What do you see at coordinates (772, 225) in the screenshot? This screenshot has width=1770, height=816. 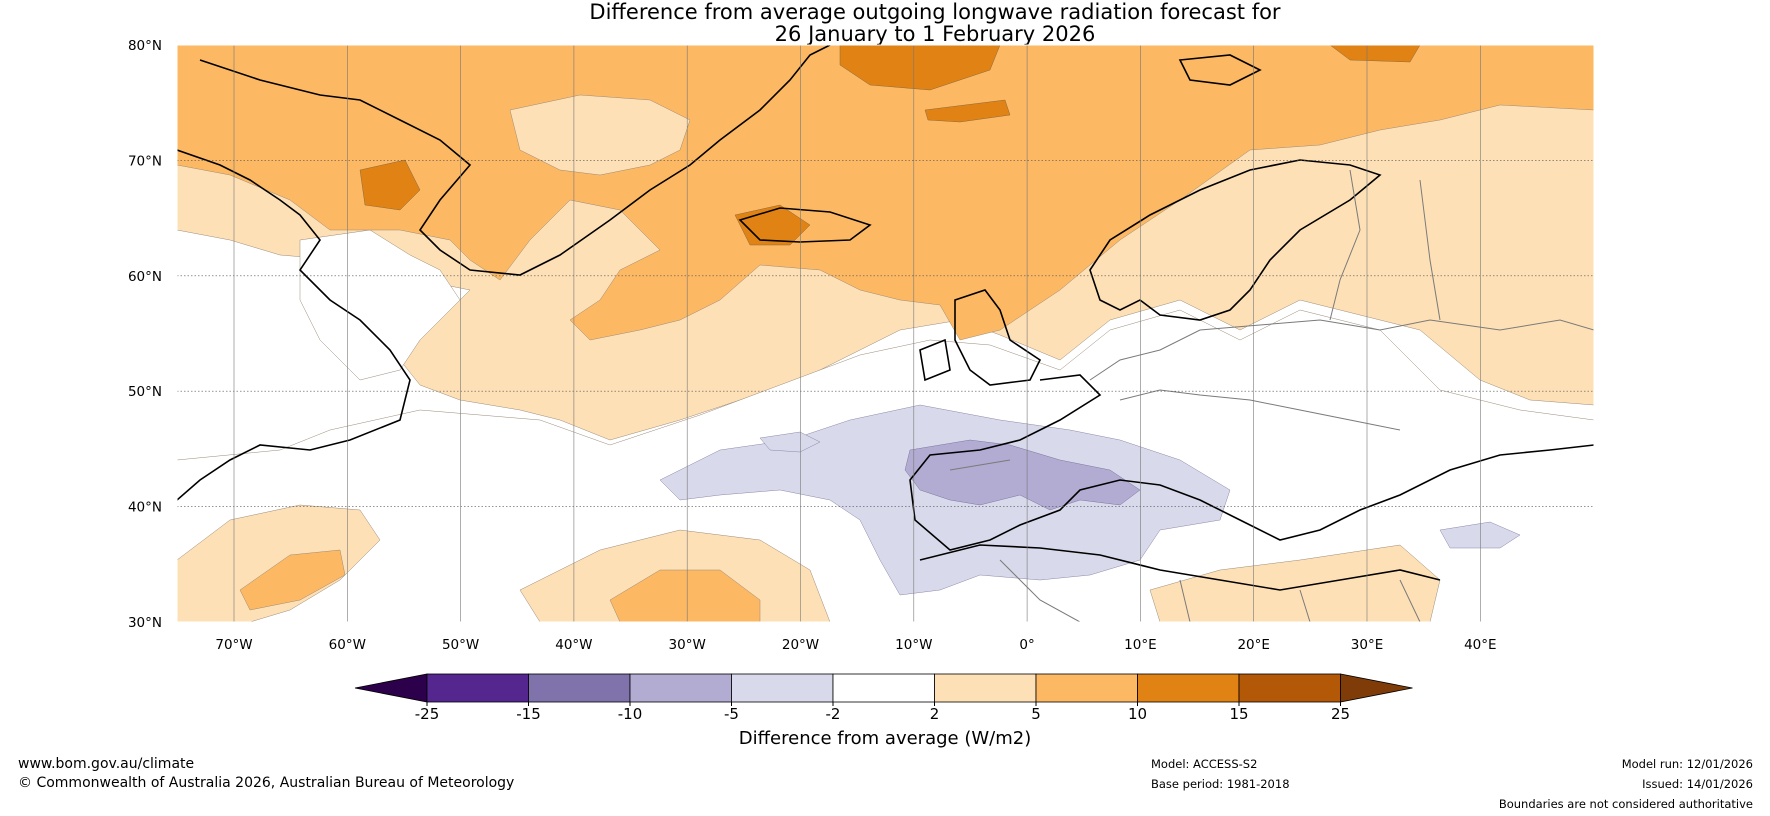 I see `anomaly-region-dark-orange-iceland` at bounding box center [772, 225].